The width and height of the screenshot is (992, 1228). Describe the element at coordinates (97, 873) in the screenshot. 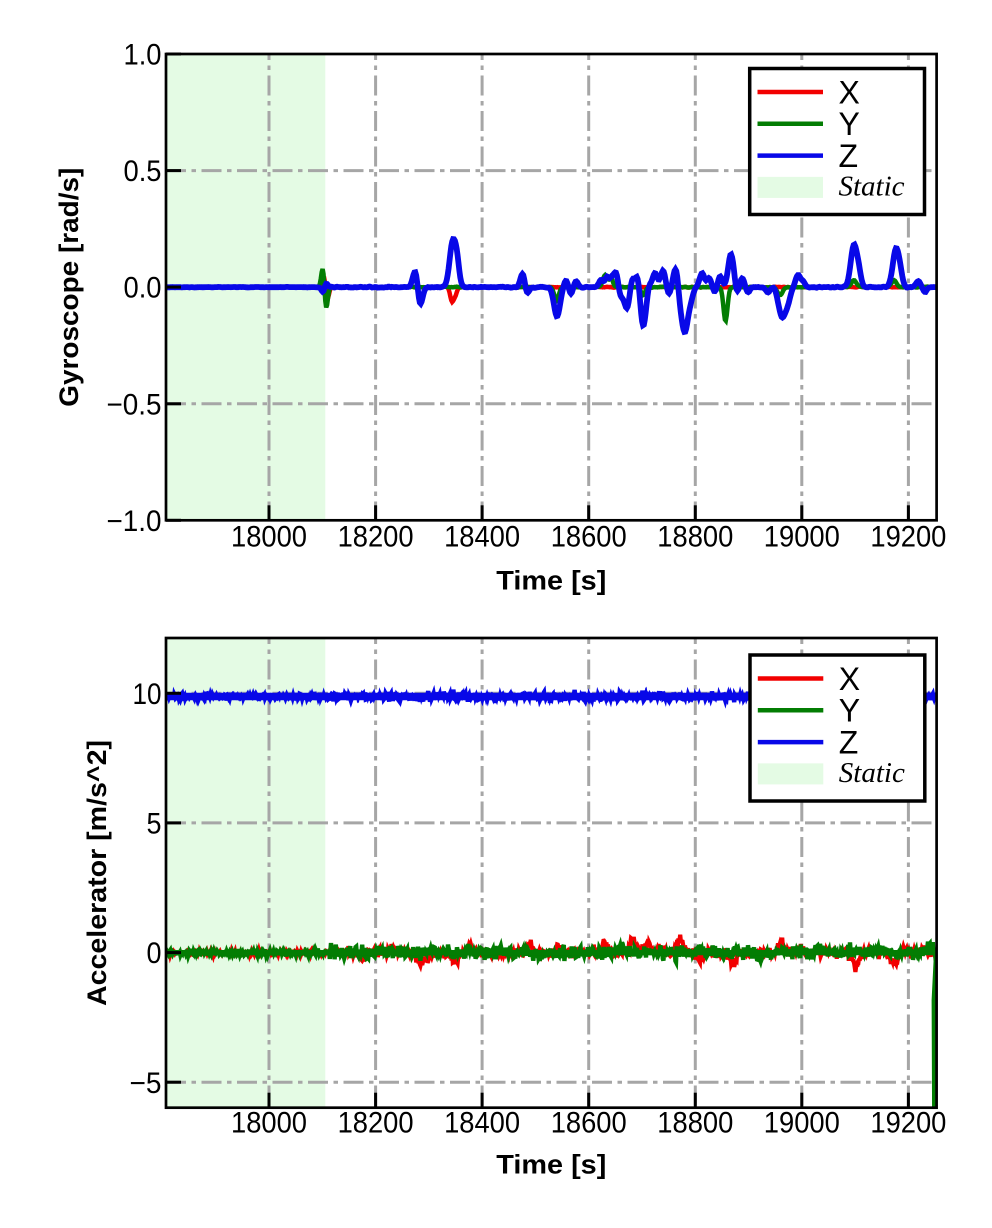

I see `svg-text: Accelerator [m/s^2]` at that location.